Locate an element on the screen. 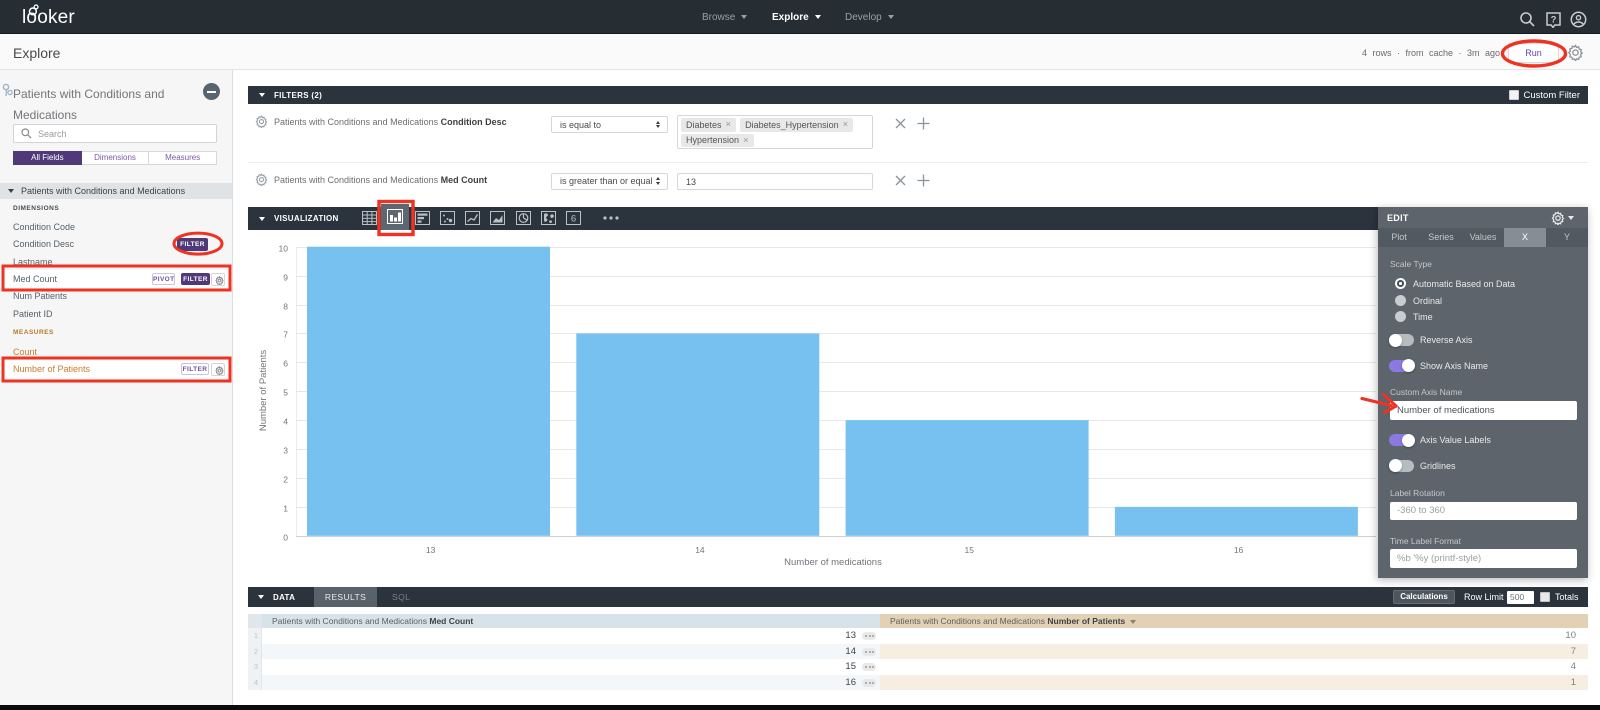  looker-logo: looker is located at coordinates (48, 17).